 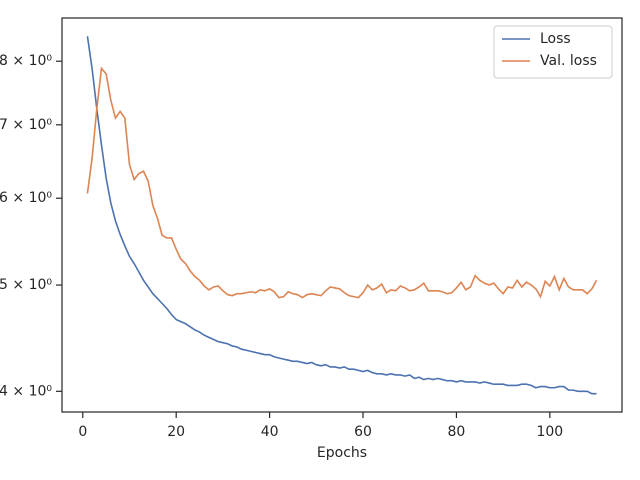 I want to click on x-tick-label: 60, so click(x=363, y=432).